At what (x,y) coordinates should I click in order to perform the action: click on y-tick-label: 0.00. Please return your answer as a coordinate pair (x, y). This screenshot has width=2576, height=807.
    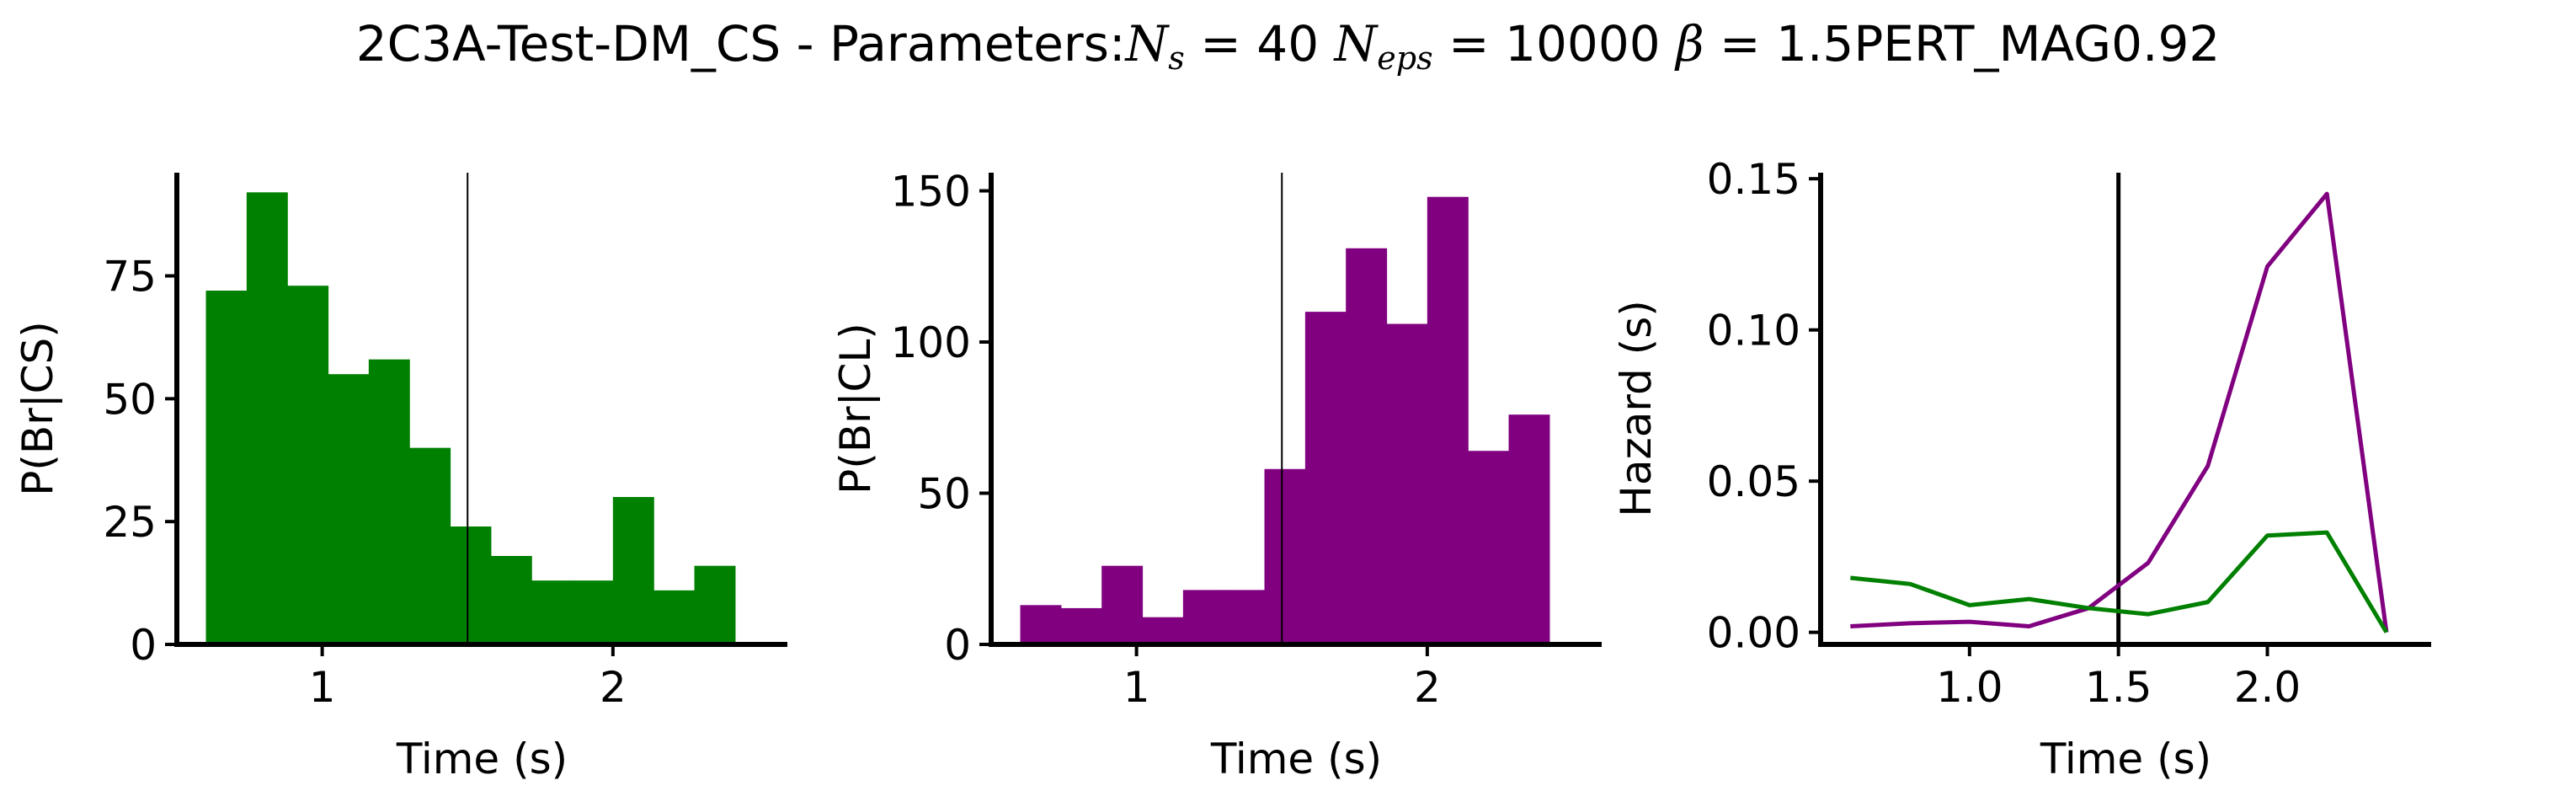
    Looking at the image, I should click on (1753, 633).